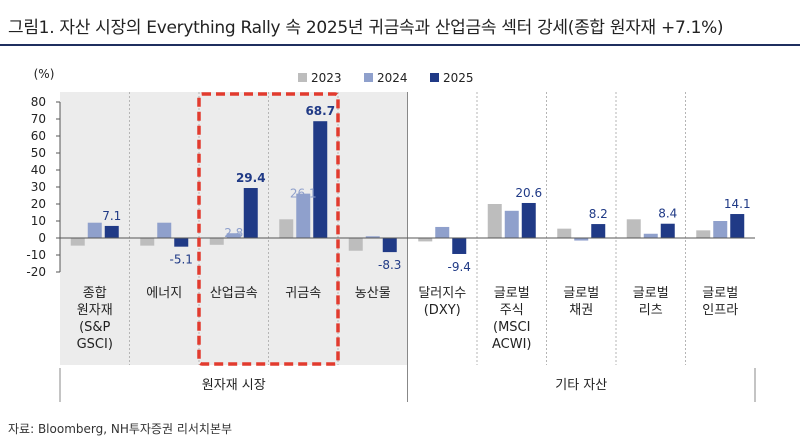 The height and width of the screenshot is (444, 800). What do you see at coordinates (120, 429) in the screenshot?
I see `source-note: 자료: Bloomberg, NH투자증권 리서치본부` at bounding box center [120, 429].